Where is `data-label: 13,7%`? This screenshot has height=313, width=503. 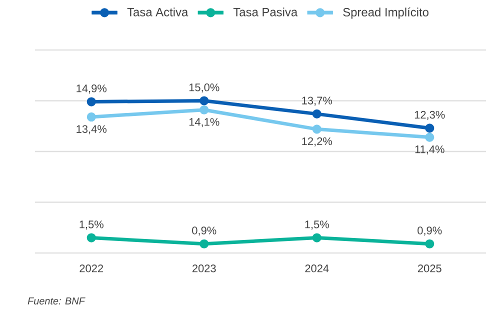 data-label: 13,7% is located at coordinates (317, 101).